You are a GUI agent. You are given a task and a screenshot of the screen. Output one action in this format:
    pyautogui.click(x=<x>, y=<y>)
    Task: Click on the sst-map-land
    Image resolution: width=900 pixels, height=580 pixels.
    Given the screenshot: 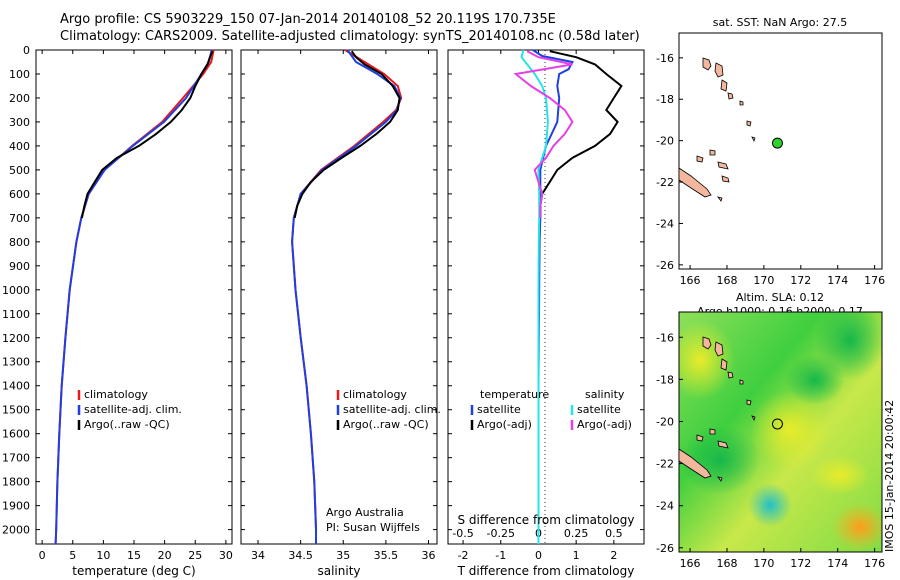 What is the action you would take?
    pyautogui.click(x=717, y=129)
    